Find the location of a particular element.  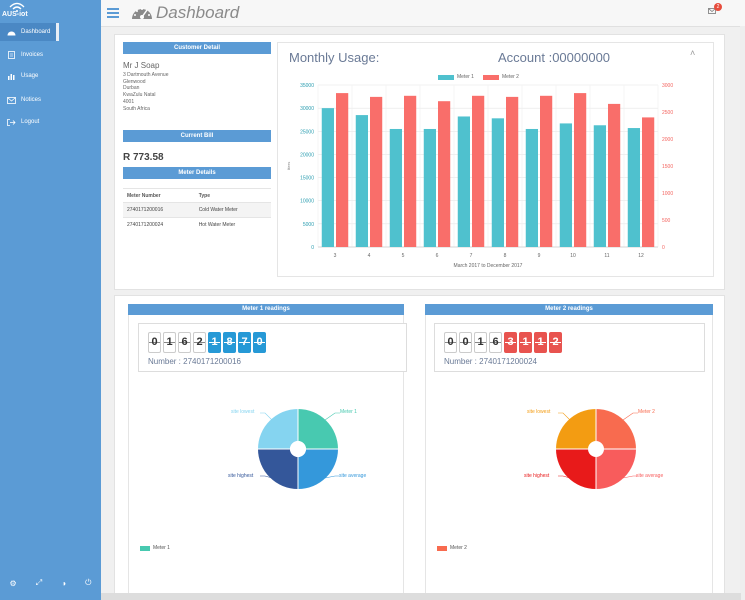

meter-1-header: Meter 1 readings is located at coordinates (266, 309).